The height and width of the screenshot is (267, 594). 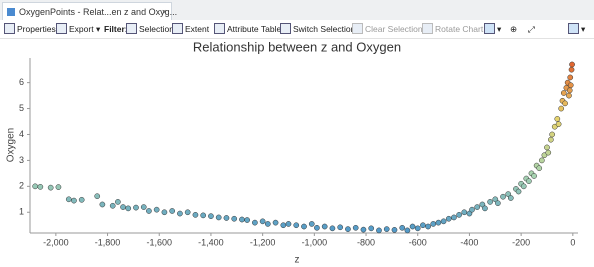 I want to click on label: Rotate Chart, so click(x=459, y=29).